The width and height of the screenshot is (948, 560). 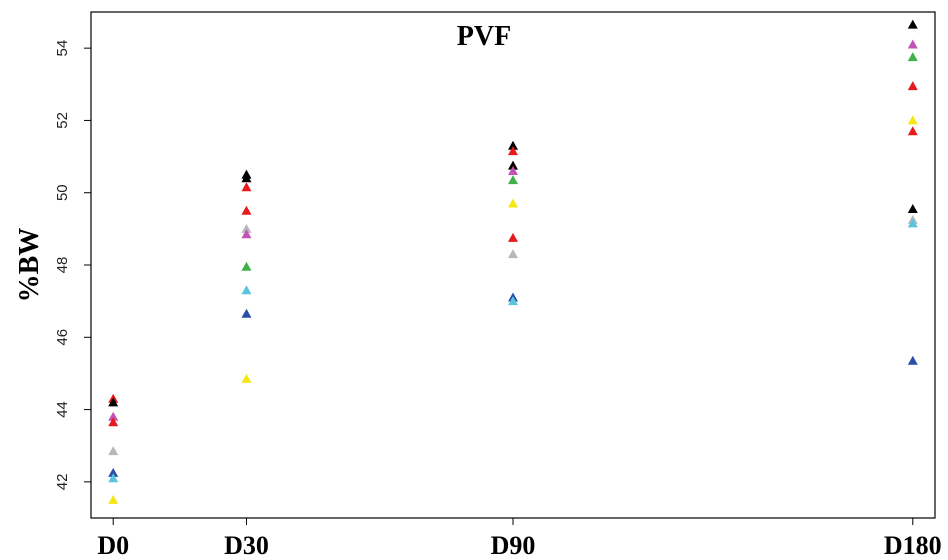 I want to click on y-axis: 42 44 46 48 50 52 54, so click(x=72, y=265).